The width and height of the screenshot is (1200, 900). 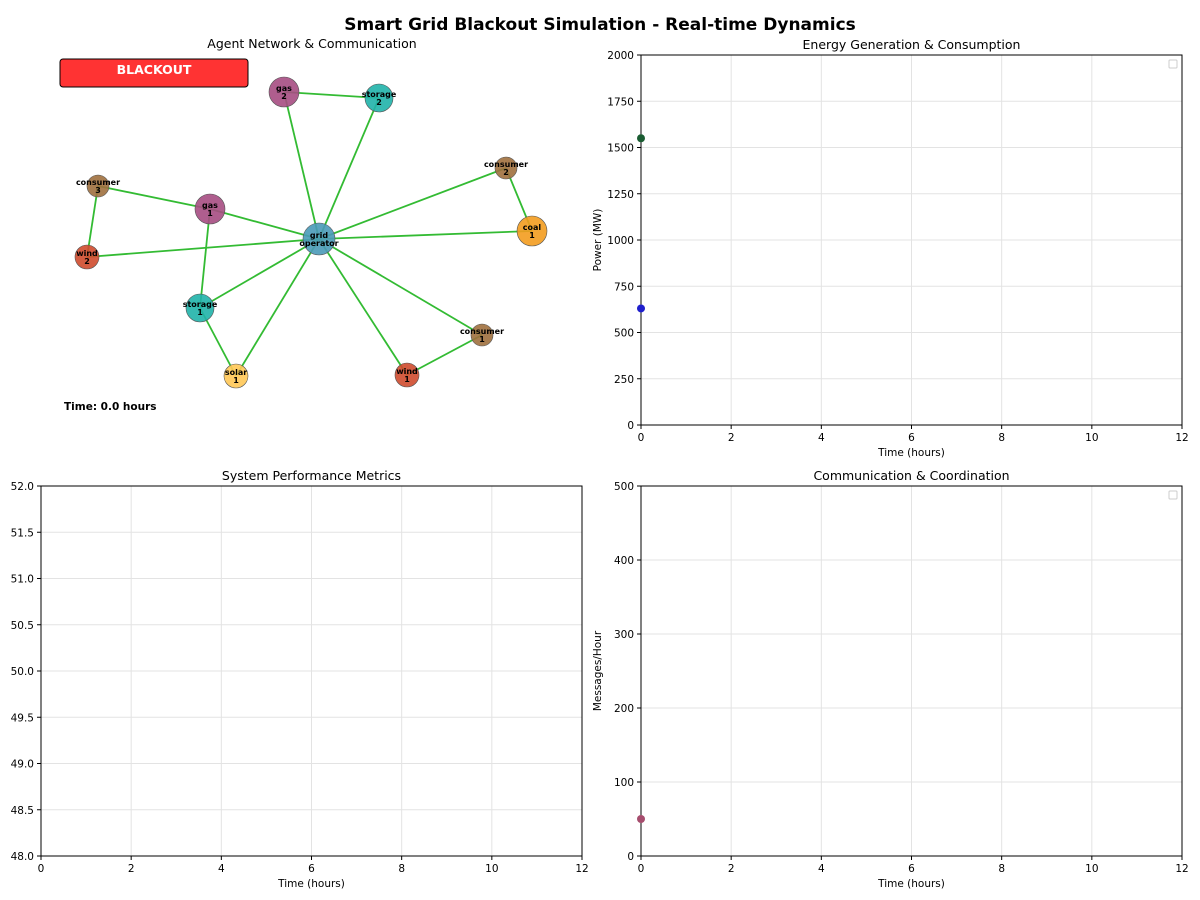 What do you see at coordinates (624, 709) in the screenshot?
I see `y-tick-label: 200` at bounding box center [624, 709].